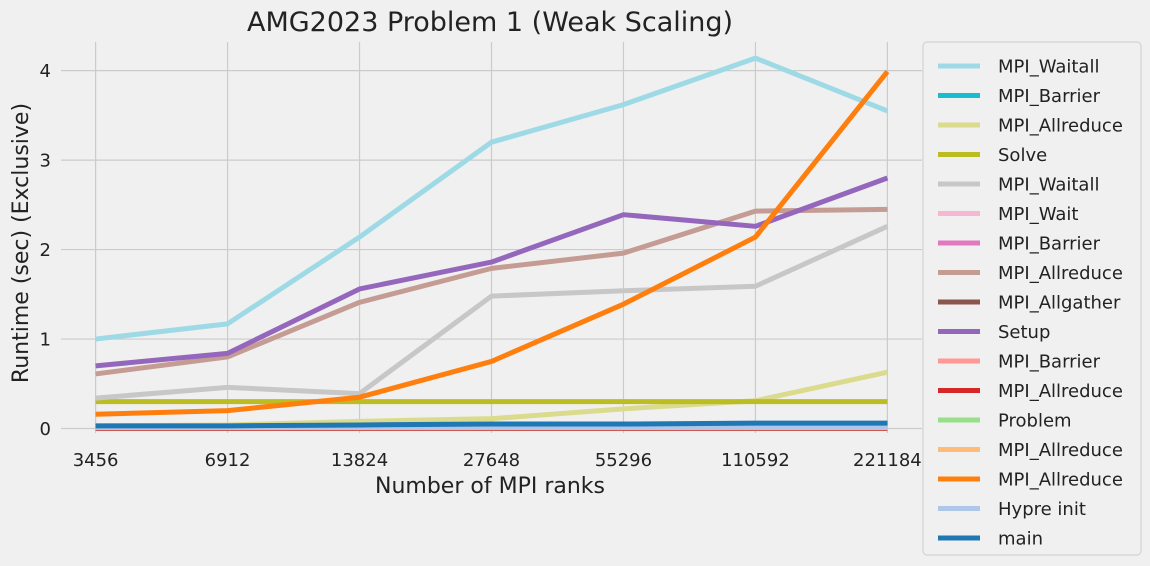  What do you see at coordinates (1042, 509) in the screenshot?
I see `legend-label: Hypre init` at bounding box center [1042, 509].